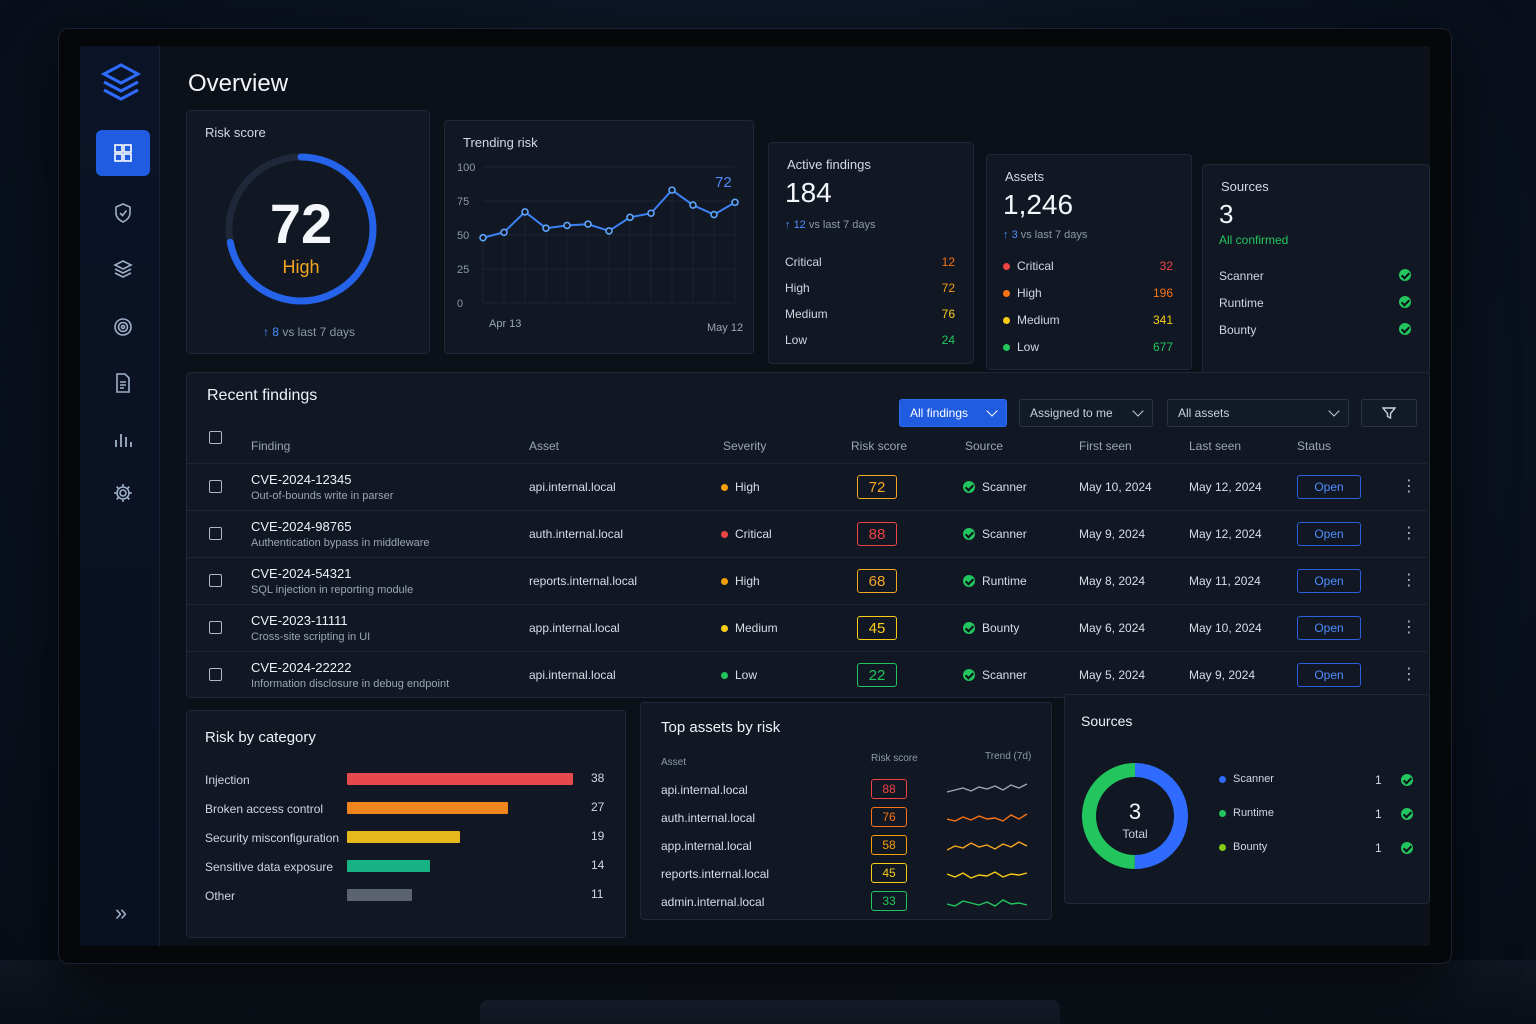 Image resolution: width=1536 pixels, height=1024 pixels. What do you see at coordinates (463, 202) in the screenshot?
I see `y-tick-label: 75` at bounding box center [463, 202].